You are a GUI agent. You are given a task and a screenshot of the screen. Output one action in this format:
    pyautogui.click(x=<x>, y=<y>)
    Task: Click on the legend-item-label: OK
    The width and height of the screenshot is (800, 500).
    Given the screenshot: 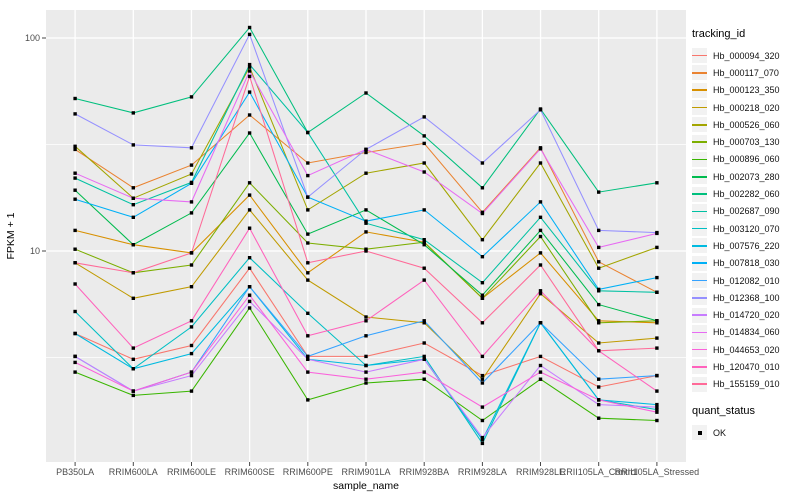 What is the action you would take?
    pyautogui.click(x=720, y=432)
    